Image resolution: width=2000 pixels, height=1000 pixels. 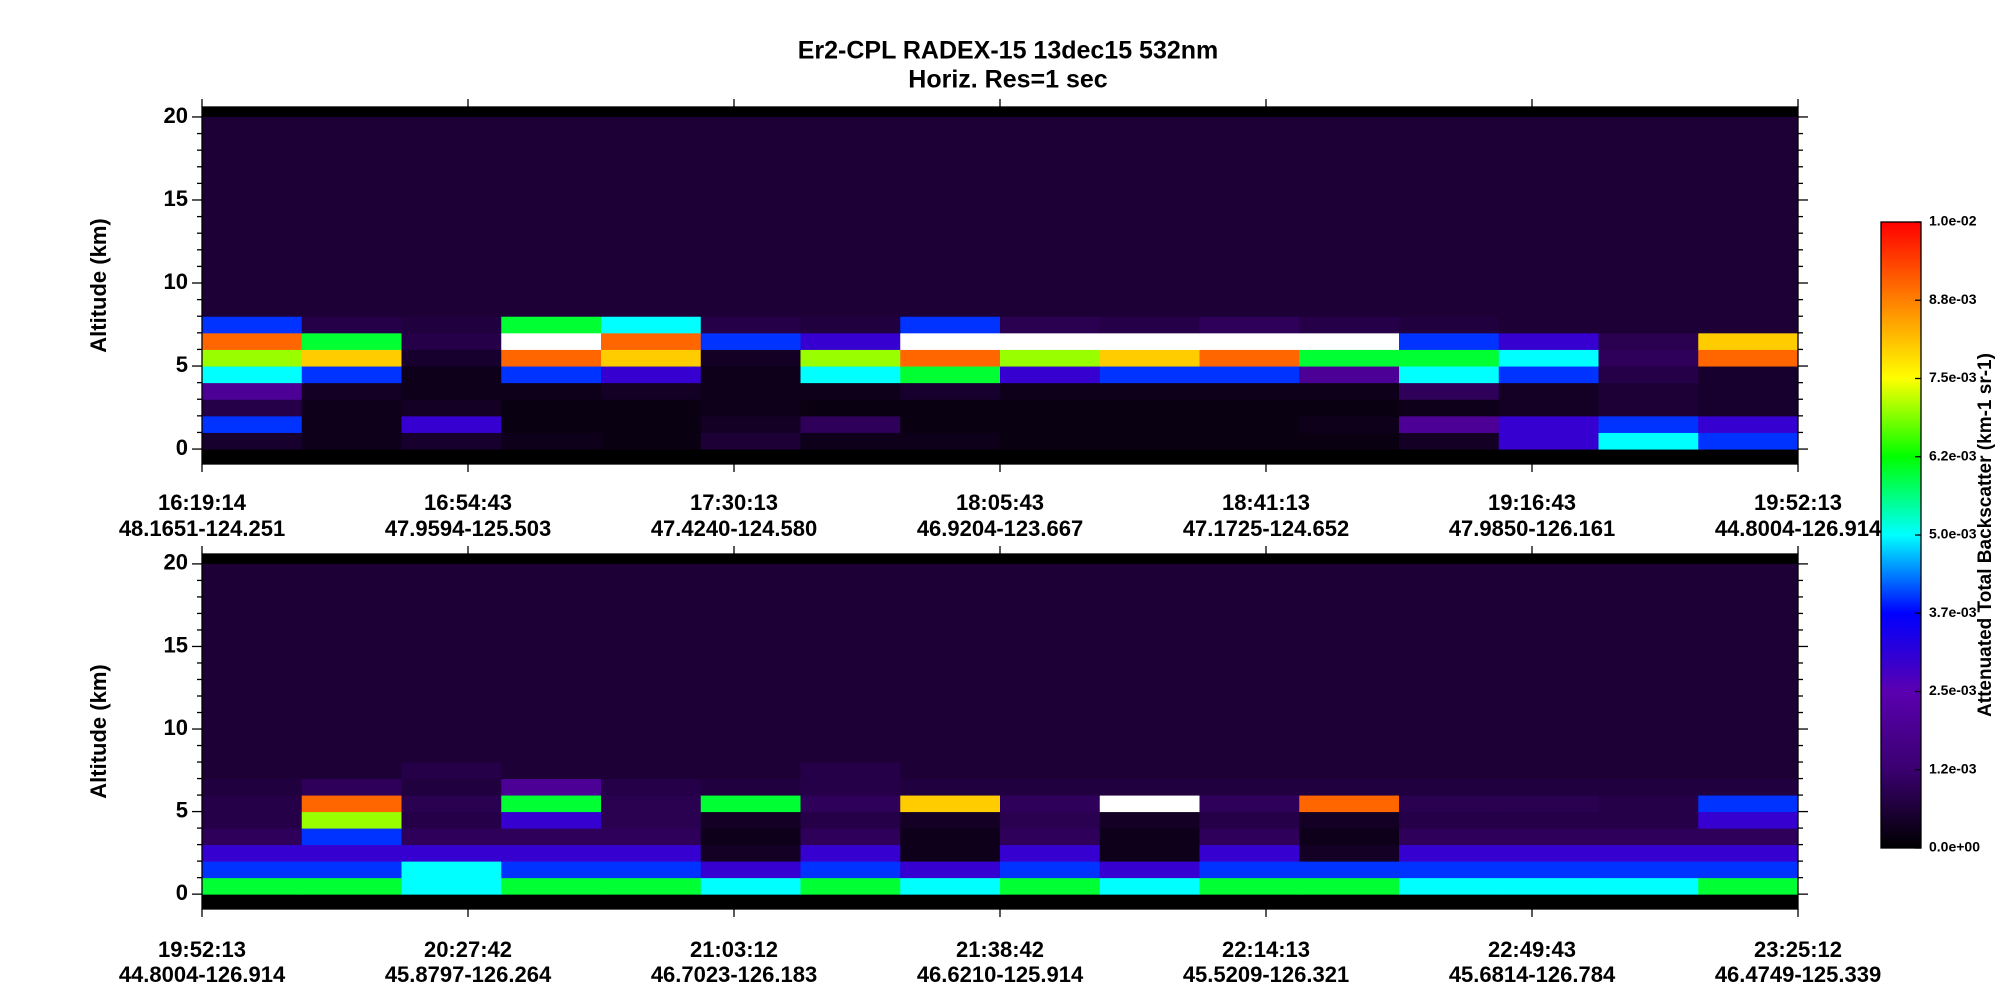 I want to click on x-location-label: 46.9204-123.667, so click(x=1000, y=528).